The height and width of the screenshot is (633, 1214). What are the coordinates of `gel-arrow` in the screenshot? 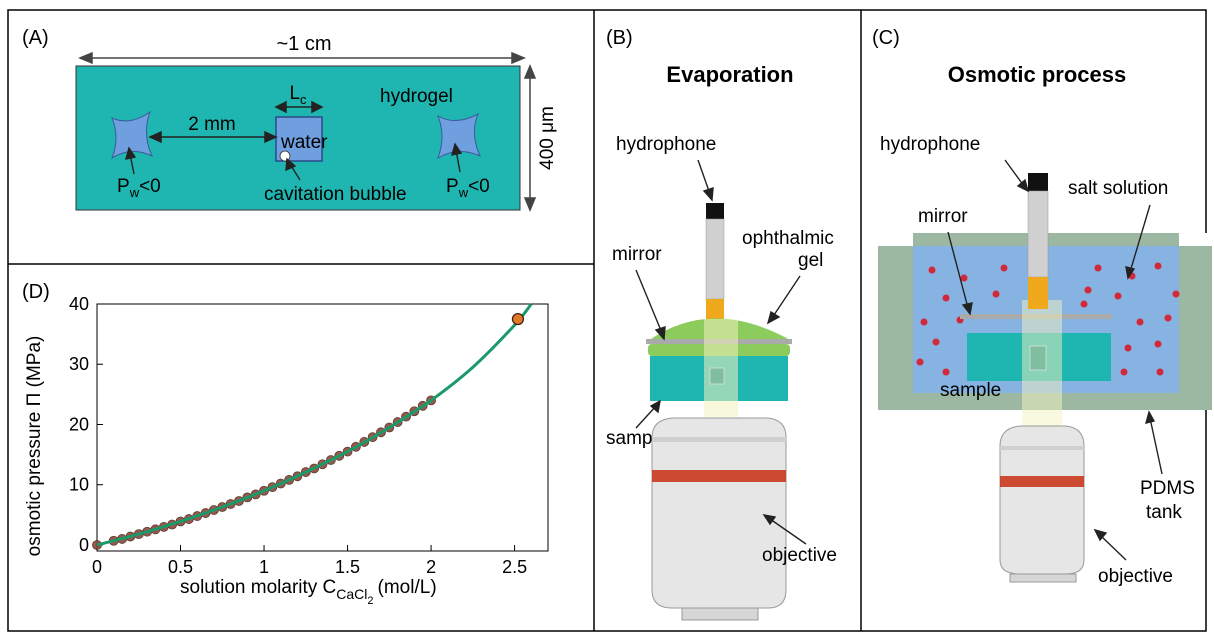 It's located at (783, 300).